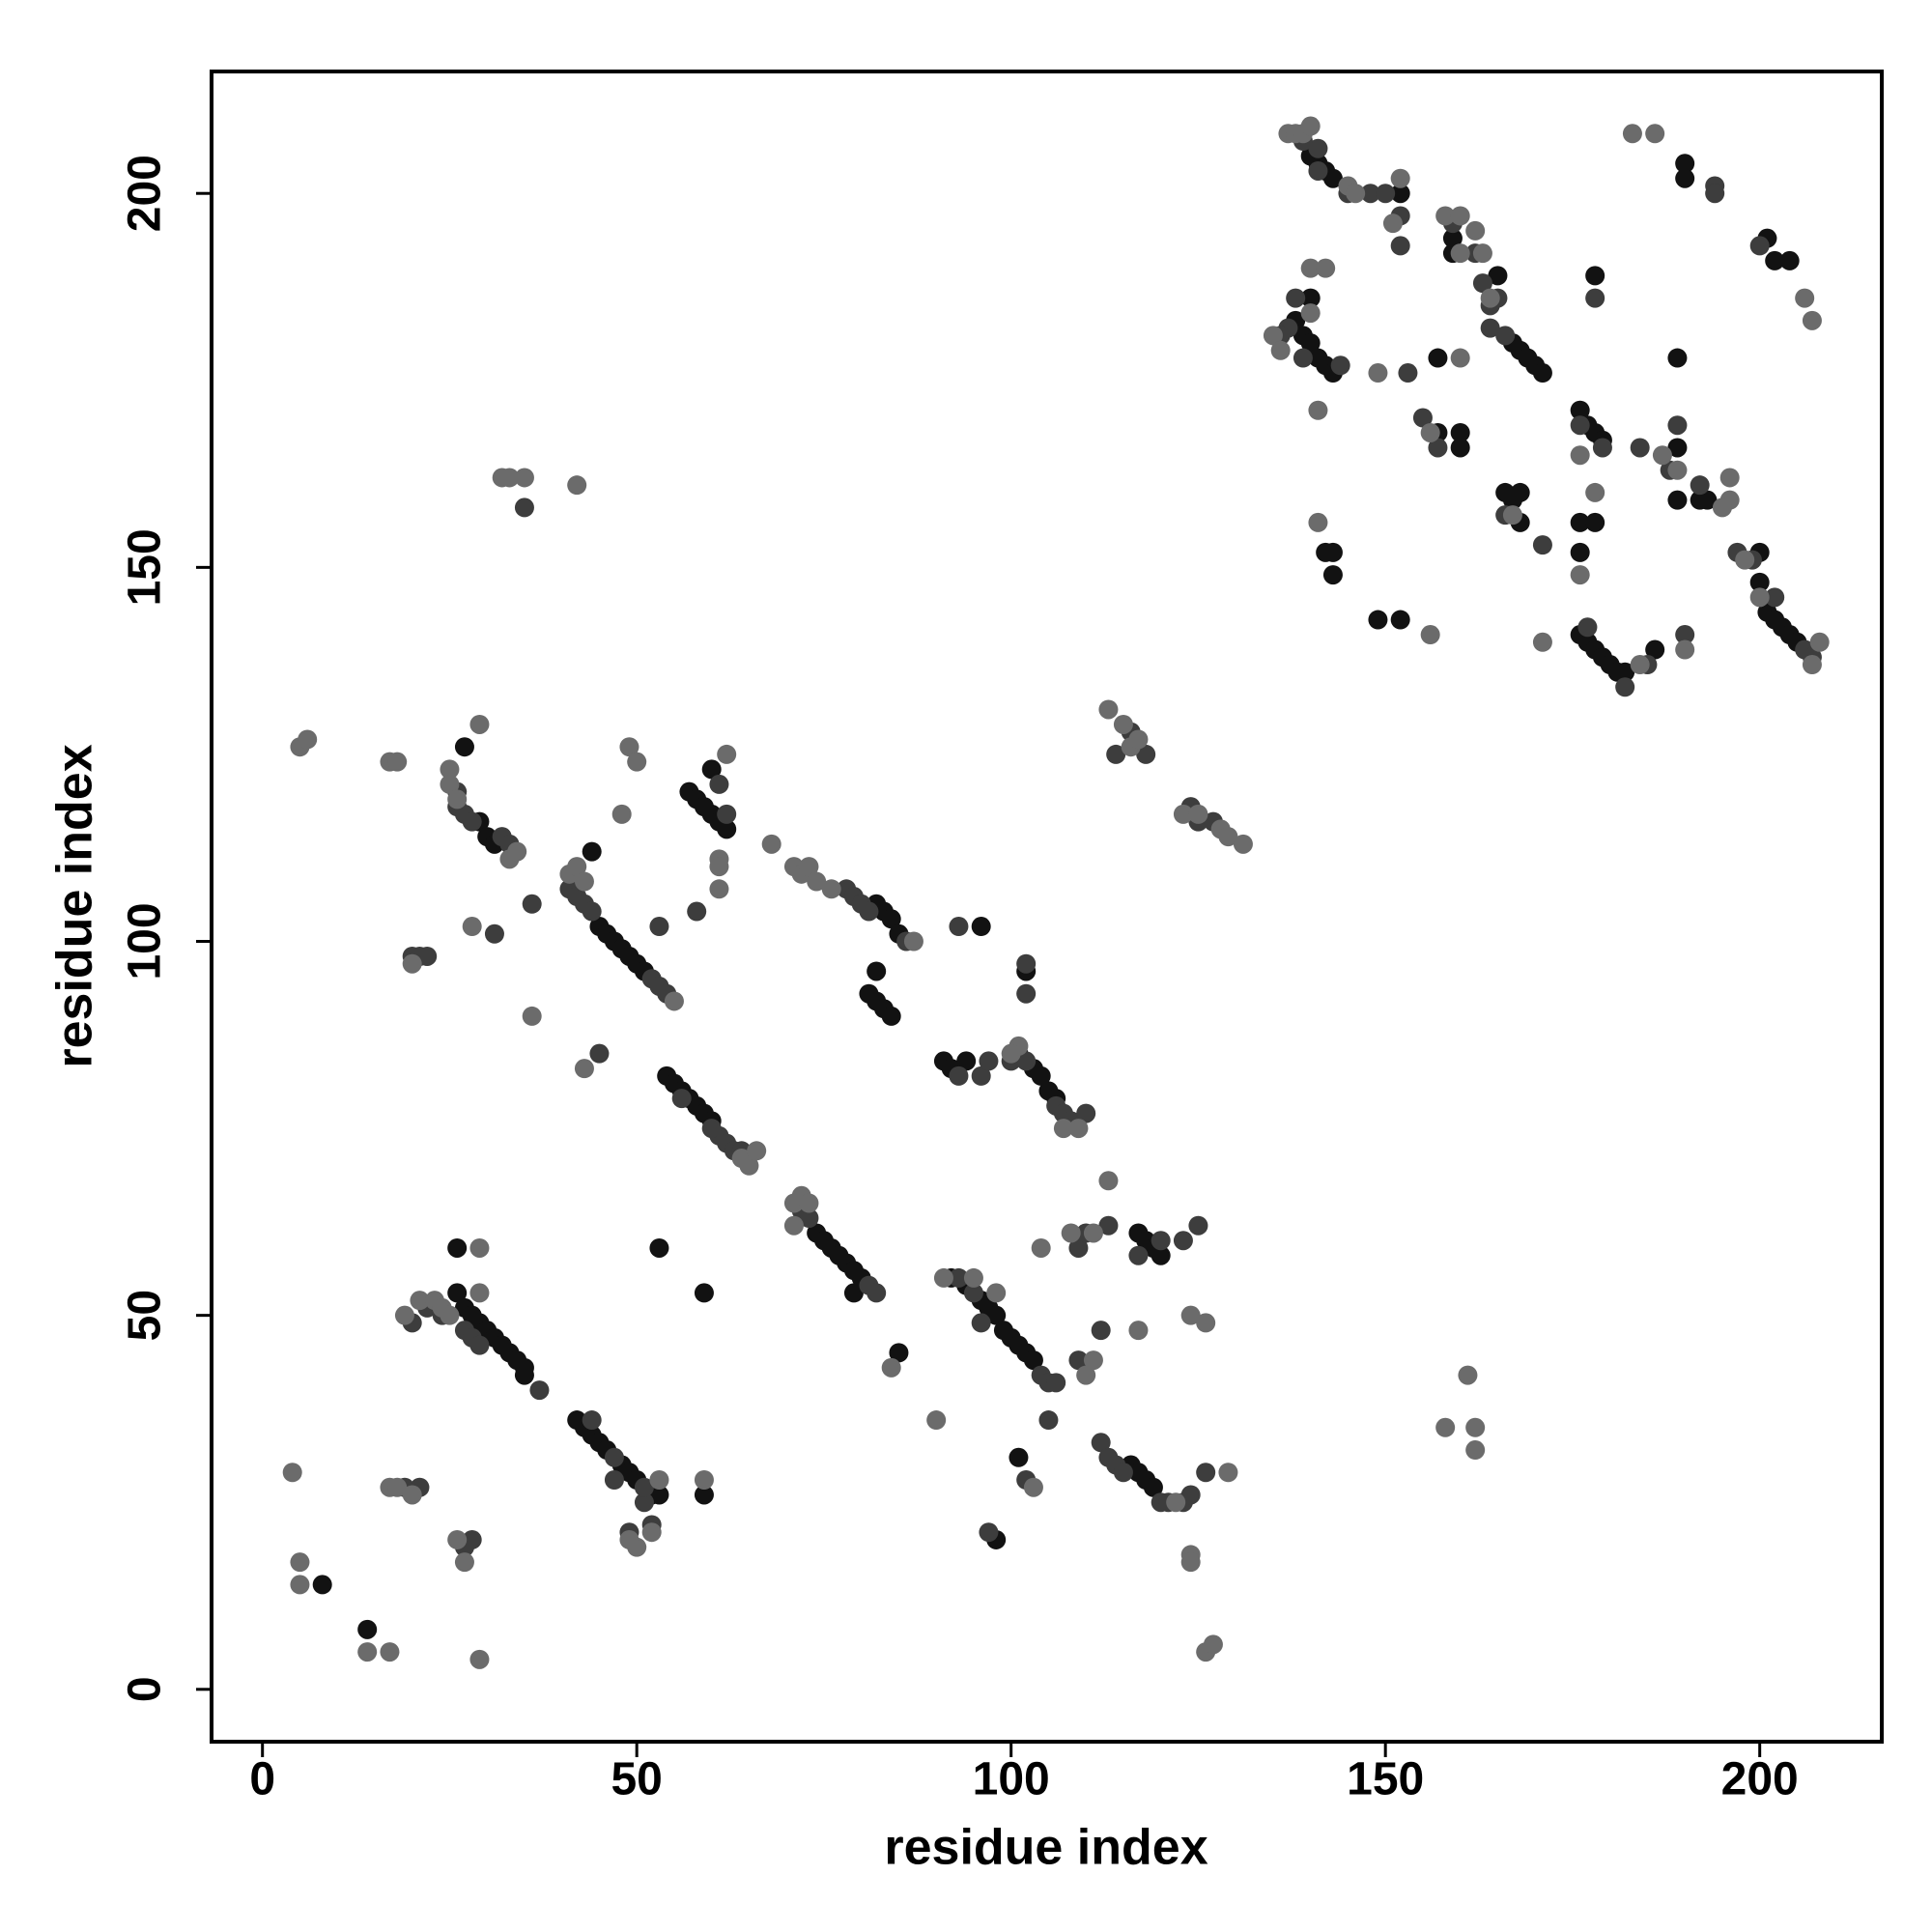 The height and width of the screenshot is (1932, 1932). I want to click on y-tick-label: 0, so click(145, 1689).